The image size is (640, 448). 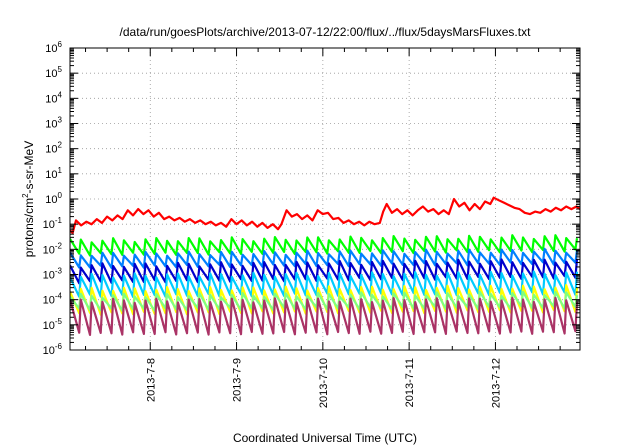 What do you see at coordinates (60, 120) in the screenshot?
I see `y-tick-exponent: 3` at bounding box center [60, 120].